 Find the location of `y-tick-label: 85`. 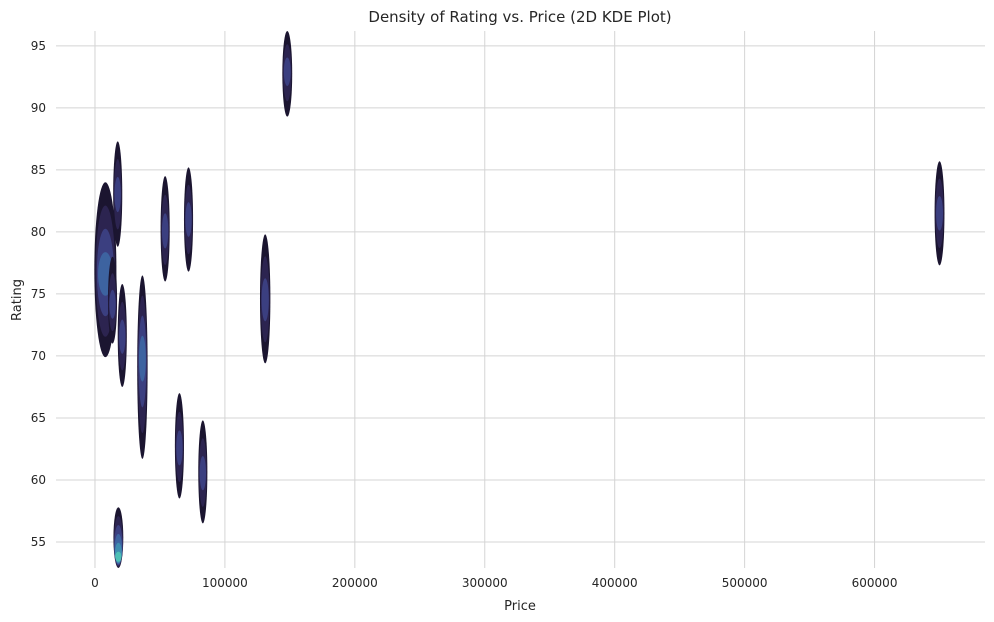

y-tick-label: 85 is located at coordinates (38, 170).